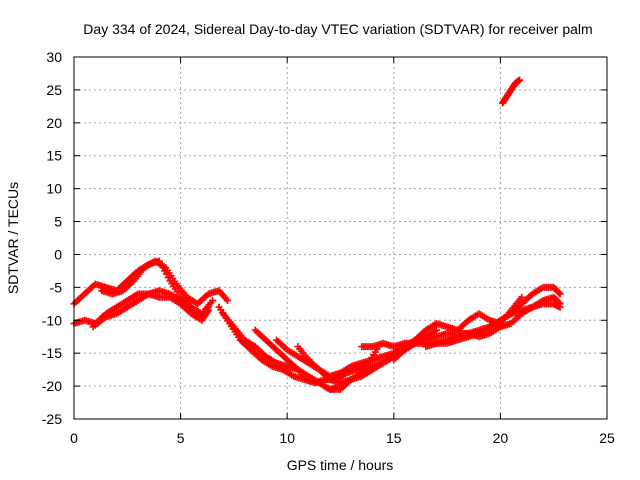  Describe the element at coordinates (54, 189) in the screenshot. I see `y-tick-label: 10` at that location.